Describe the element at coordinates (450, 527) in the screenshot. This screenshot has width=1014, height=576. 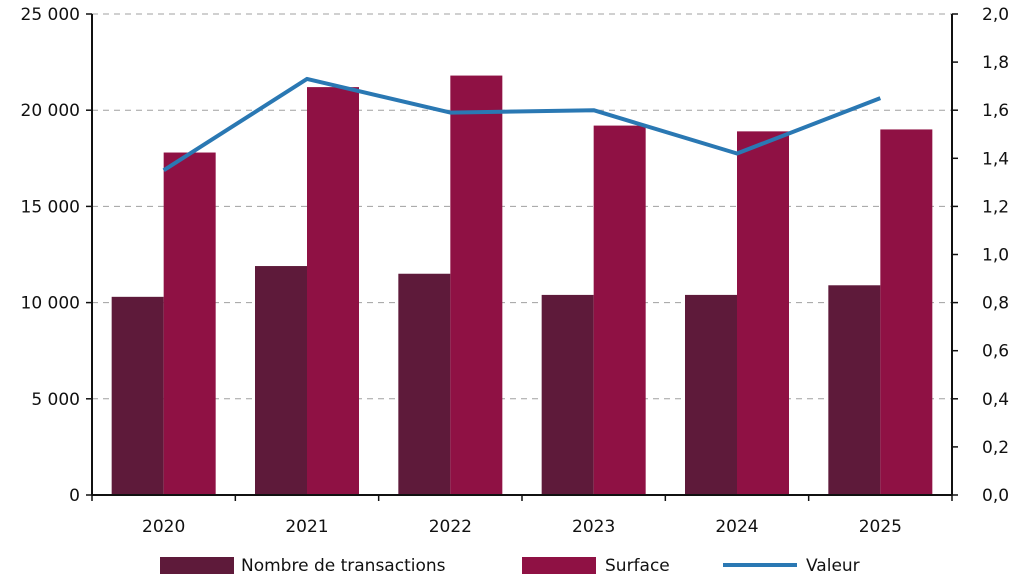
I see `x-axis-tick-label: 2022` at that location.